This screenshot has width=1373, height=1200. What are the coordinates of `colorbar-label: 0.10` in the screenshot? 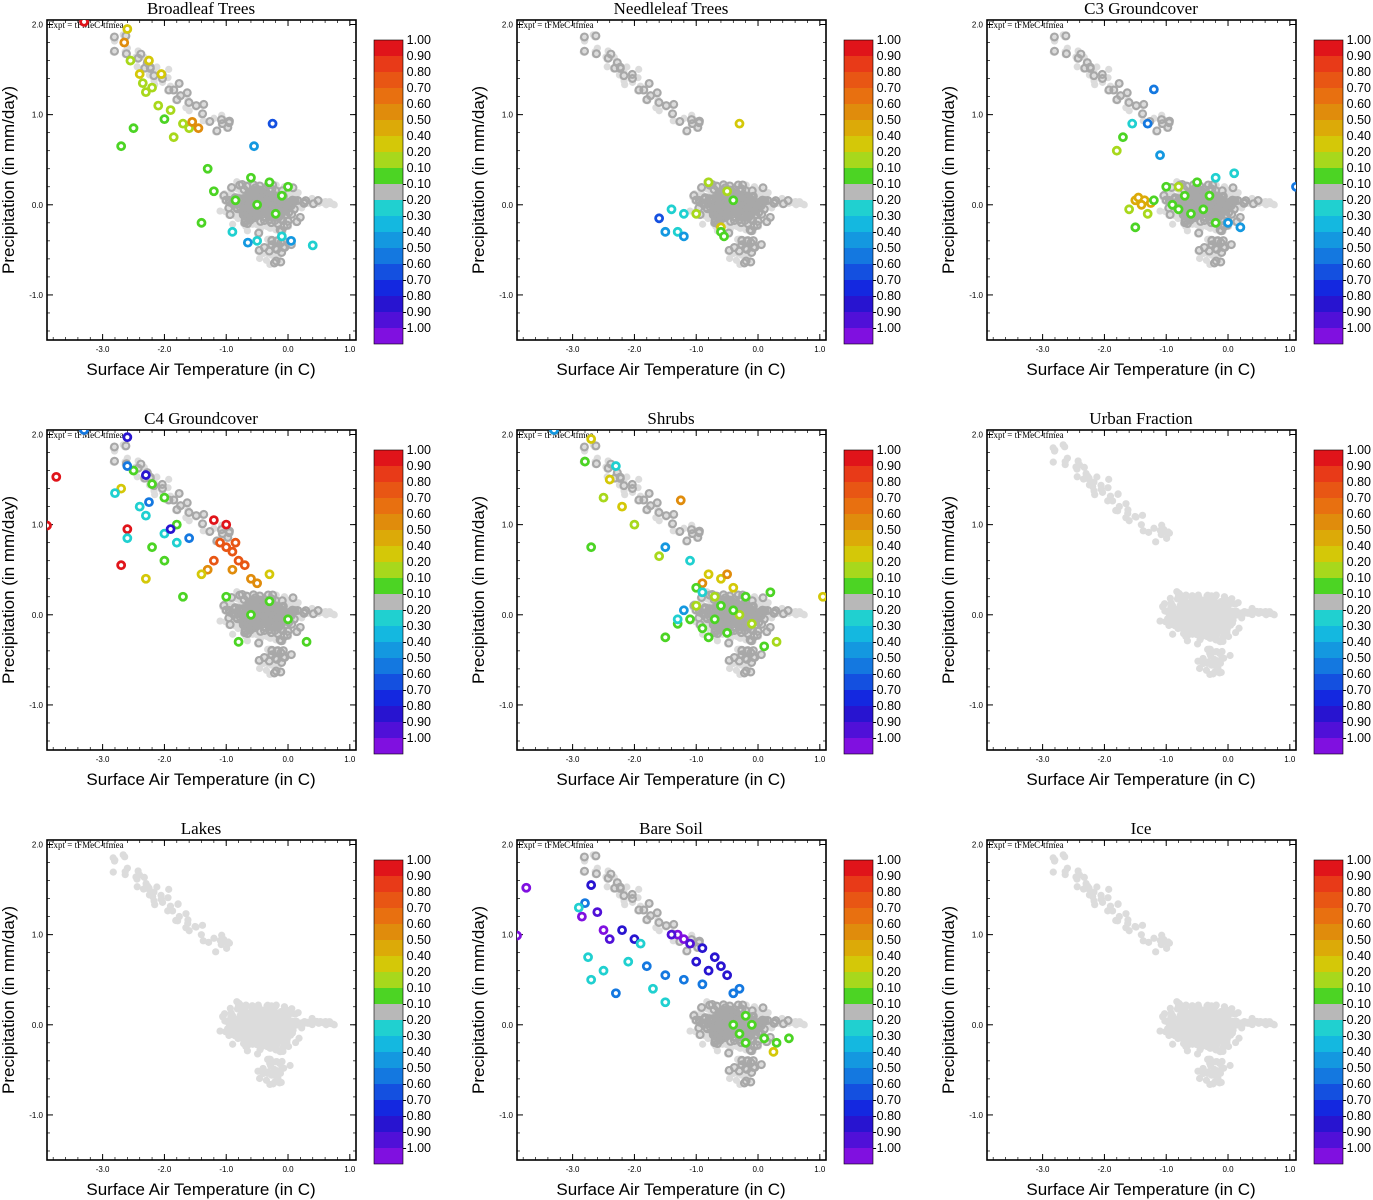 It's located at (1359, 168).